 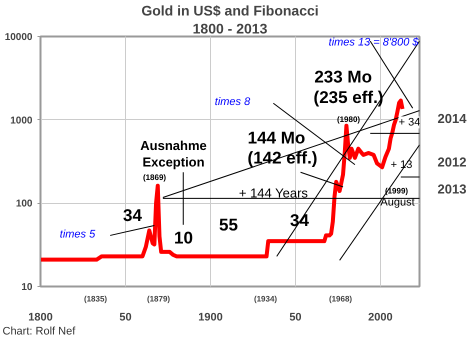 I want to click on annotation: 233 Mo, so click(x=343, y=77).